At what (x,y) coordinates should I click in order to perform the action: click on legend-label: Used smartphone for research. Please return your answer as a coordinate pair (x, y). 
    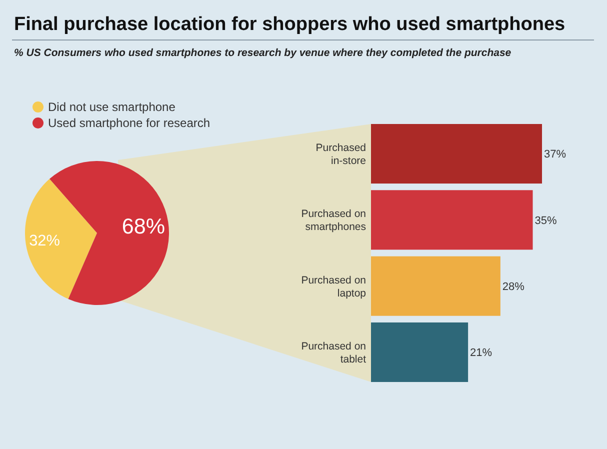
    Looking at the image, I should click on (129, 123).